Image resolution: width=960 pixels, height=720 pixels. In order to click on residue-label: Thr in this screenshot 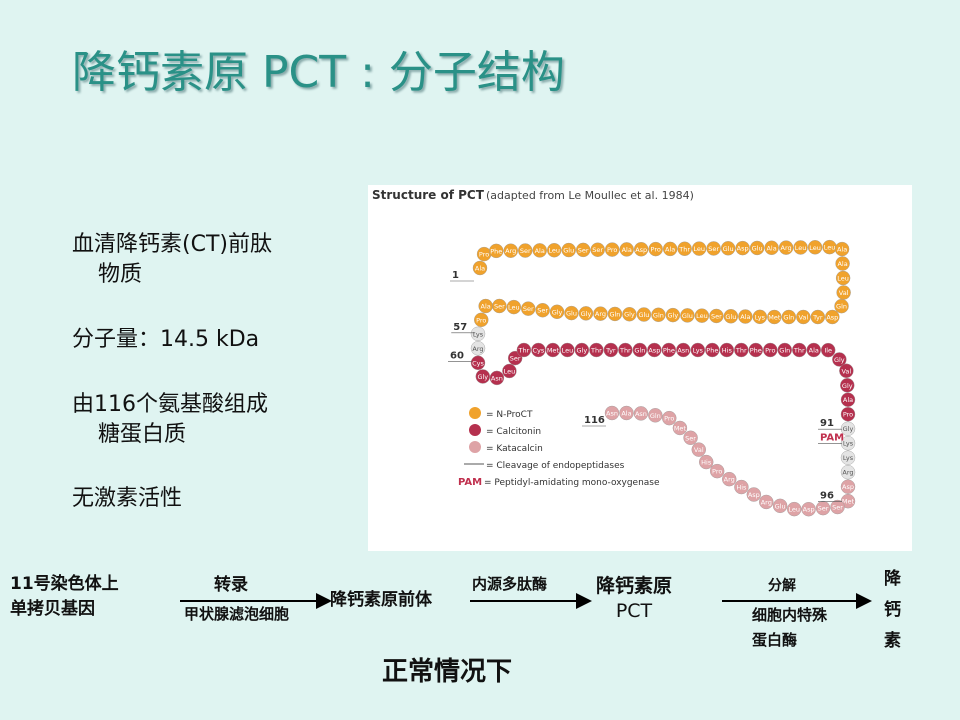, I will do `click(684, 249)`.